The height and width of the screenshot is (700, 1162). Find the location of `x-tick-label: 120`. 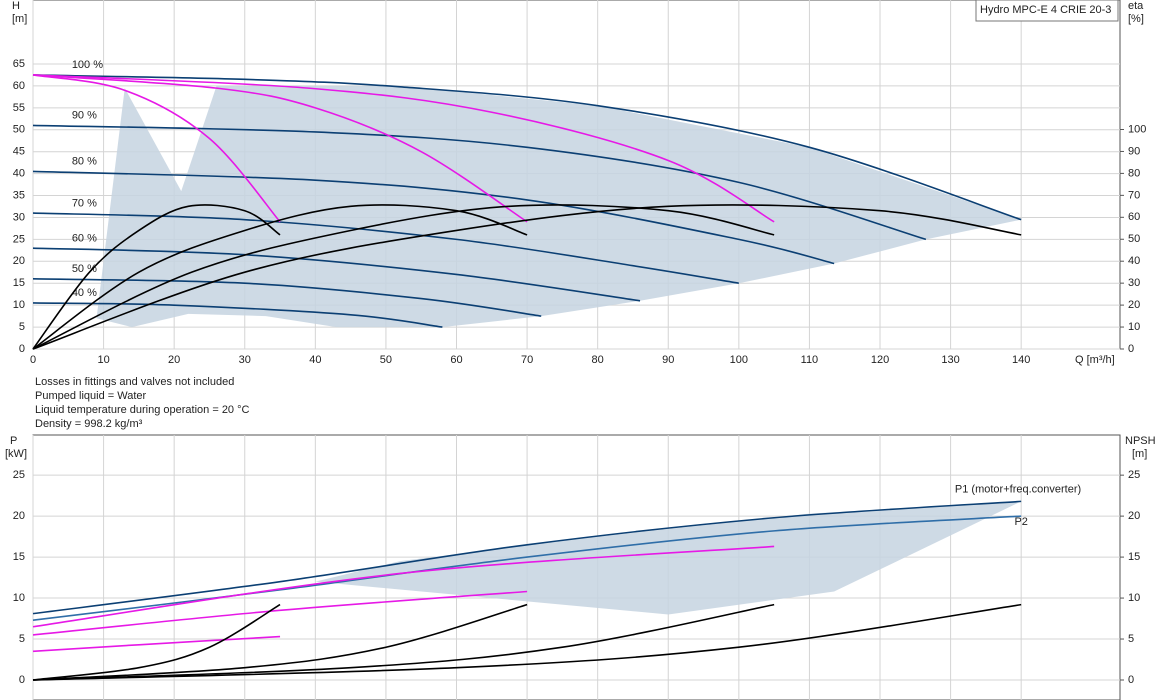

x-tick-label: 120 is located at coordinates (880, 360).